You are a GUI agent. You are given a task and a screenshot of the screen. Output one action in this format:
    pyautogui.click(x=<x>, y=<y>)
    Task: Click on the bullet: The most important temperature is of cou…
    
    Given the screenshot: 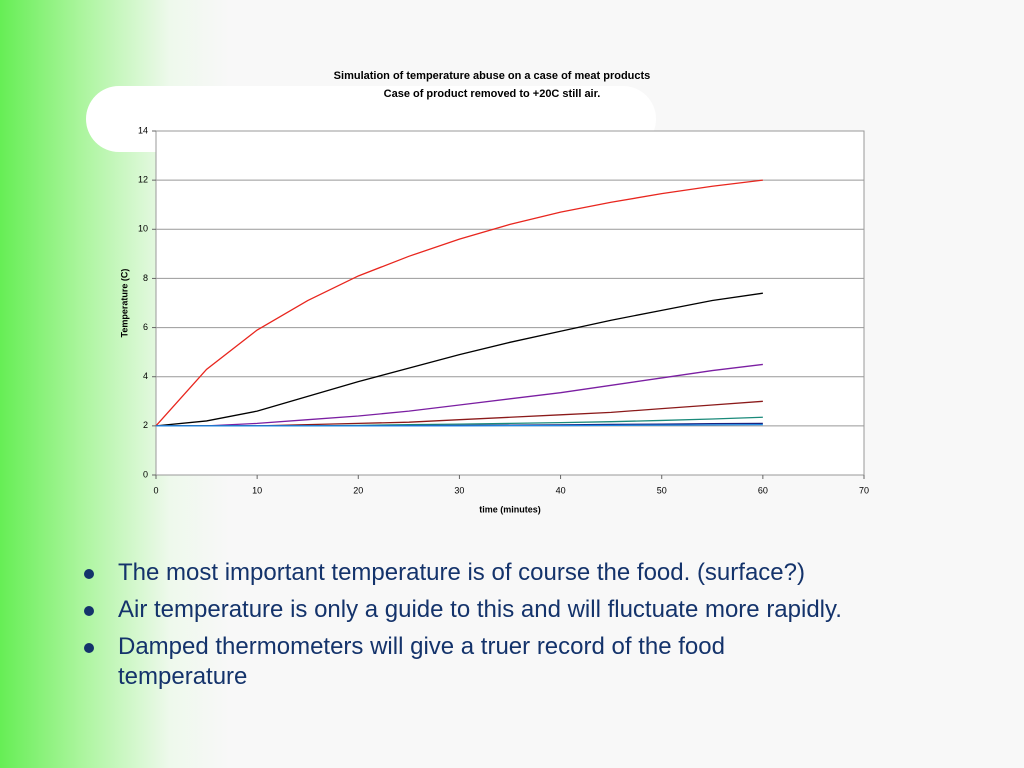 What is the action you would take?
    pyautogui.click(x=520, y=573)
    